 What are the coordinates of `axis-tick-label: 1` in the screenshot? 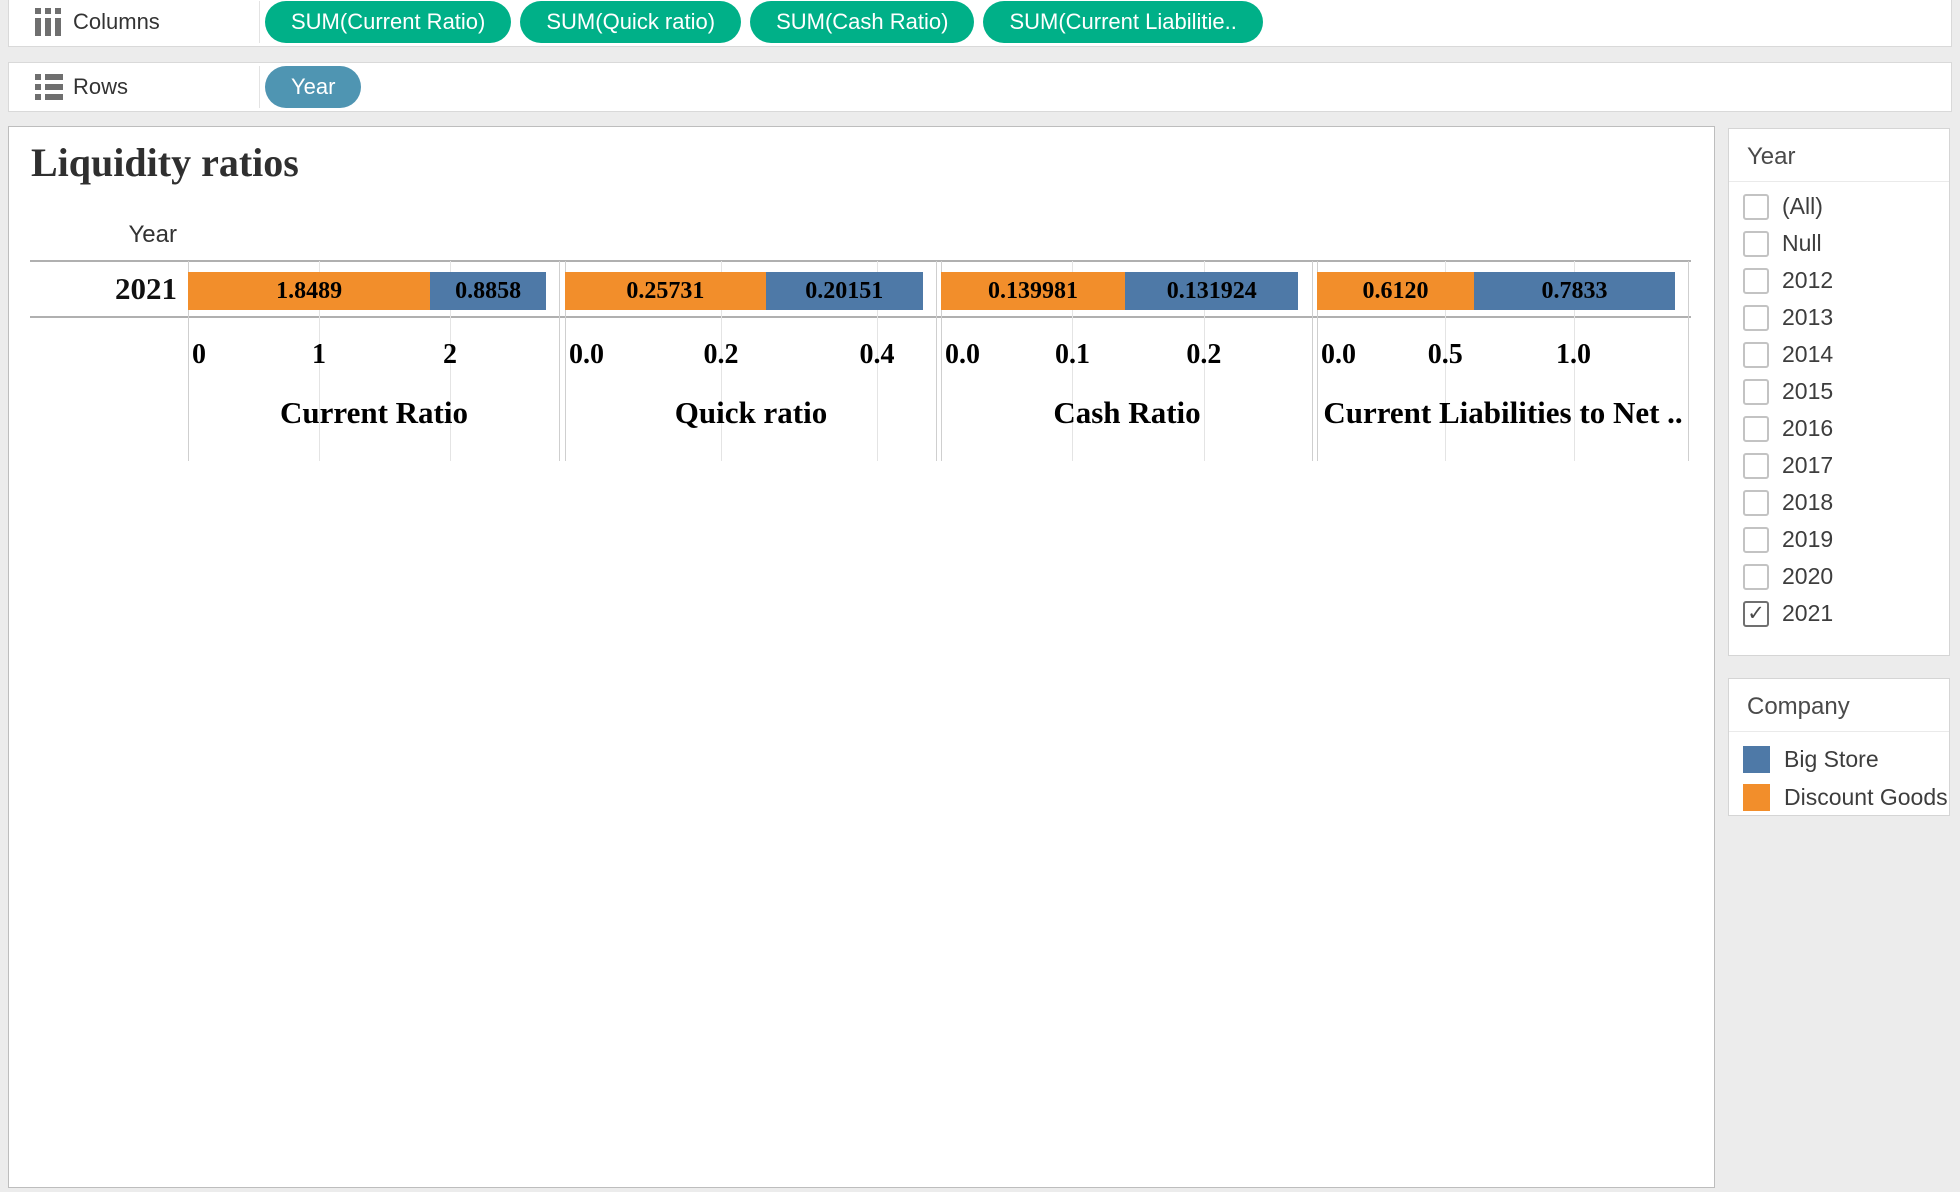 It's located at (318, 354).